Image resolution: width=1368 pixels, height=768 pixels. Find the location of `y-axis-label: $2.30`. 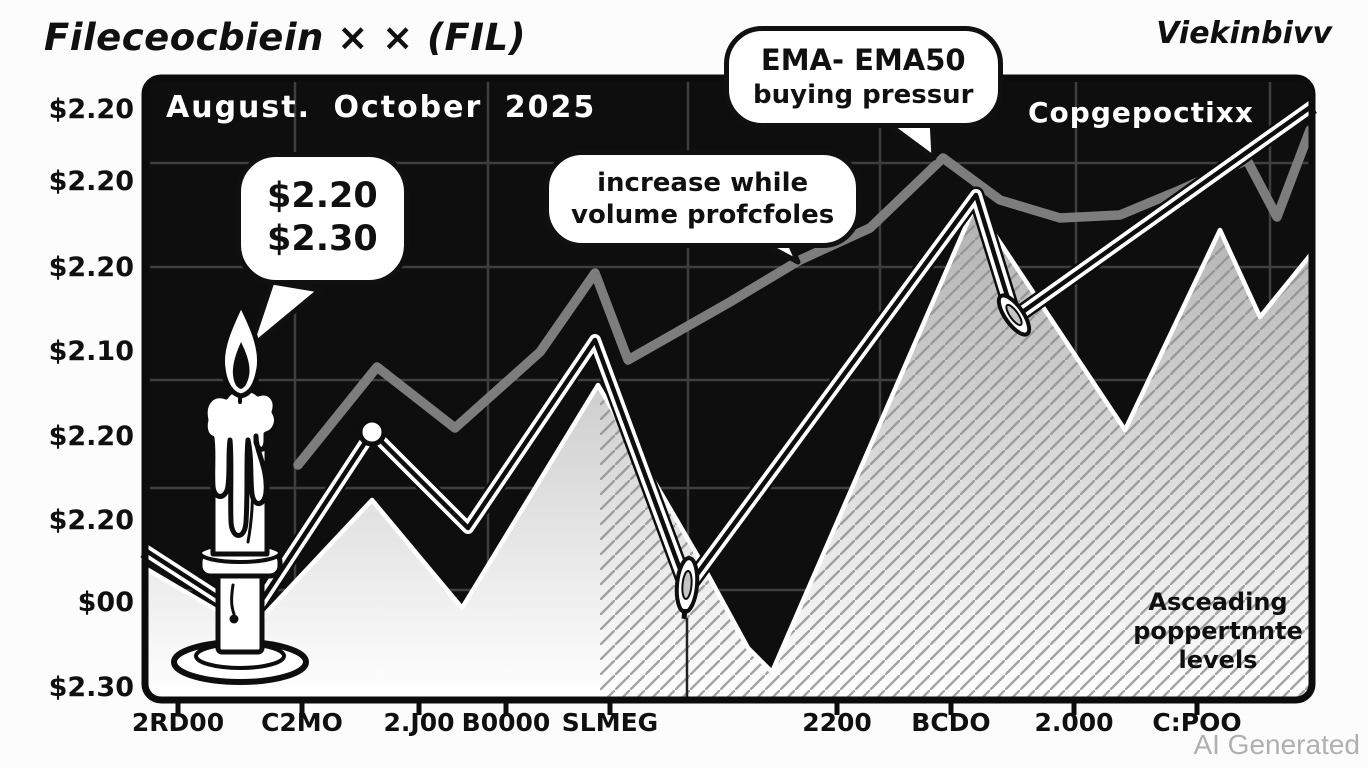

y-axis-label: $2.30 is located at coordinates (91, 687).